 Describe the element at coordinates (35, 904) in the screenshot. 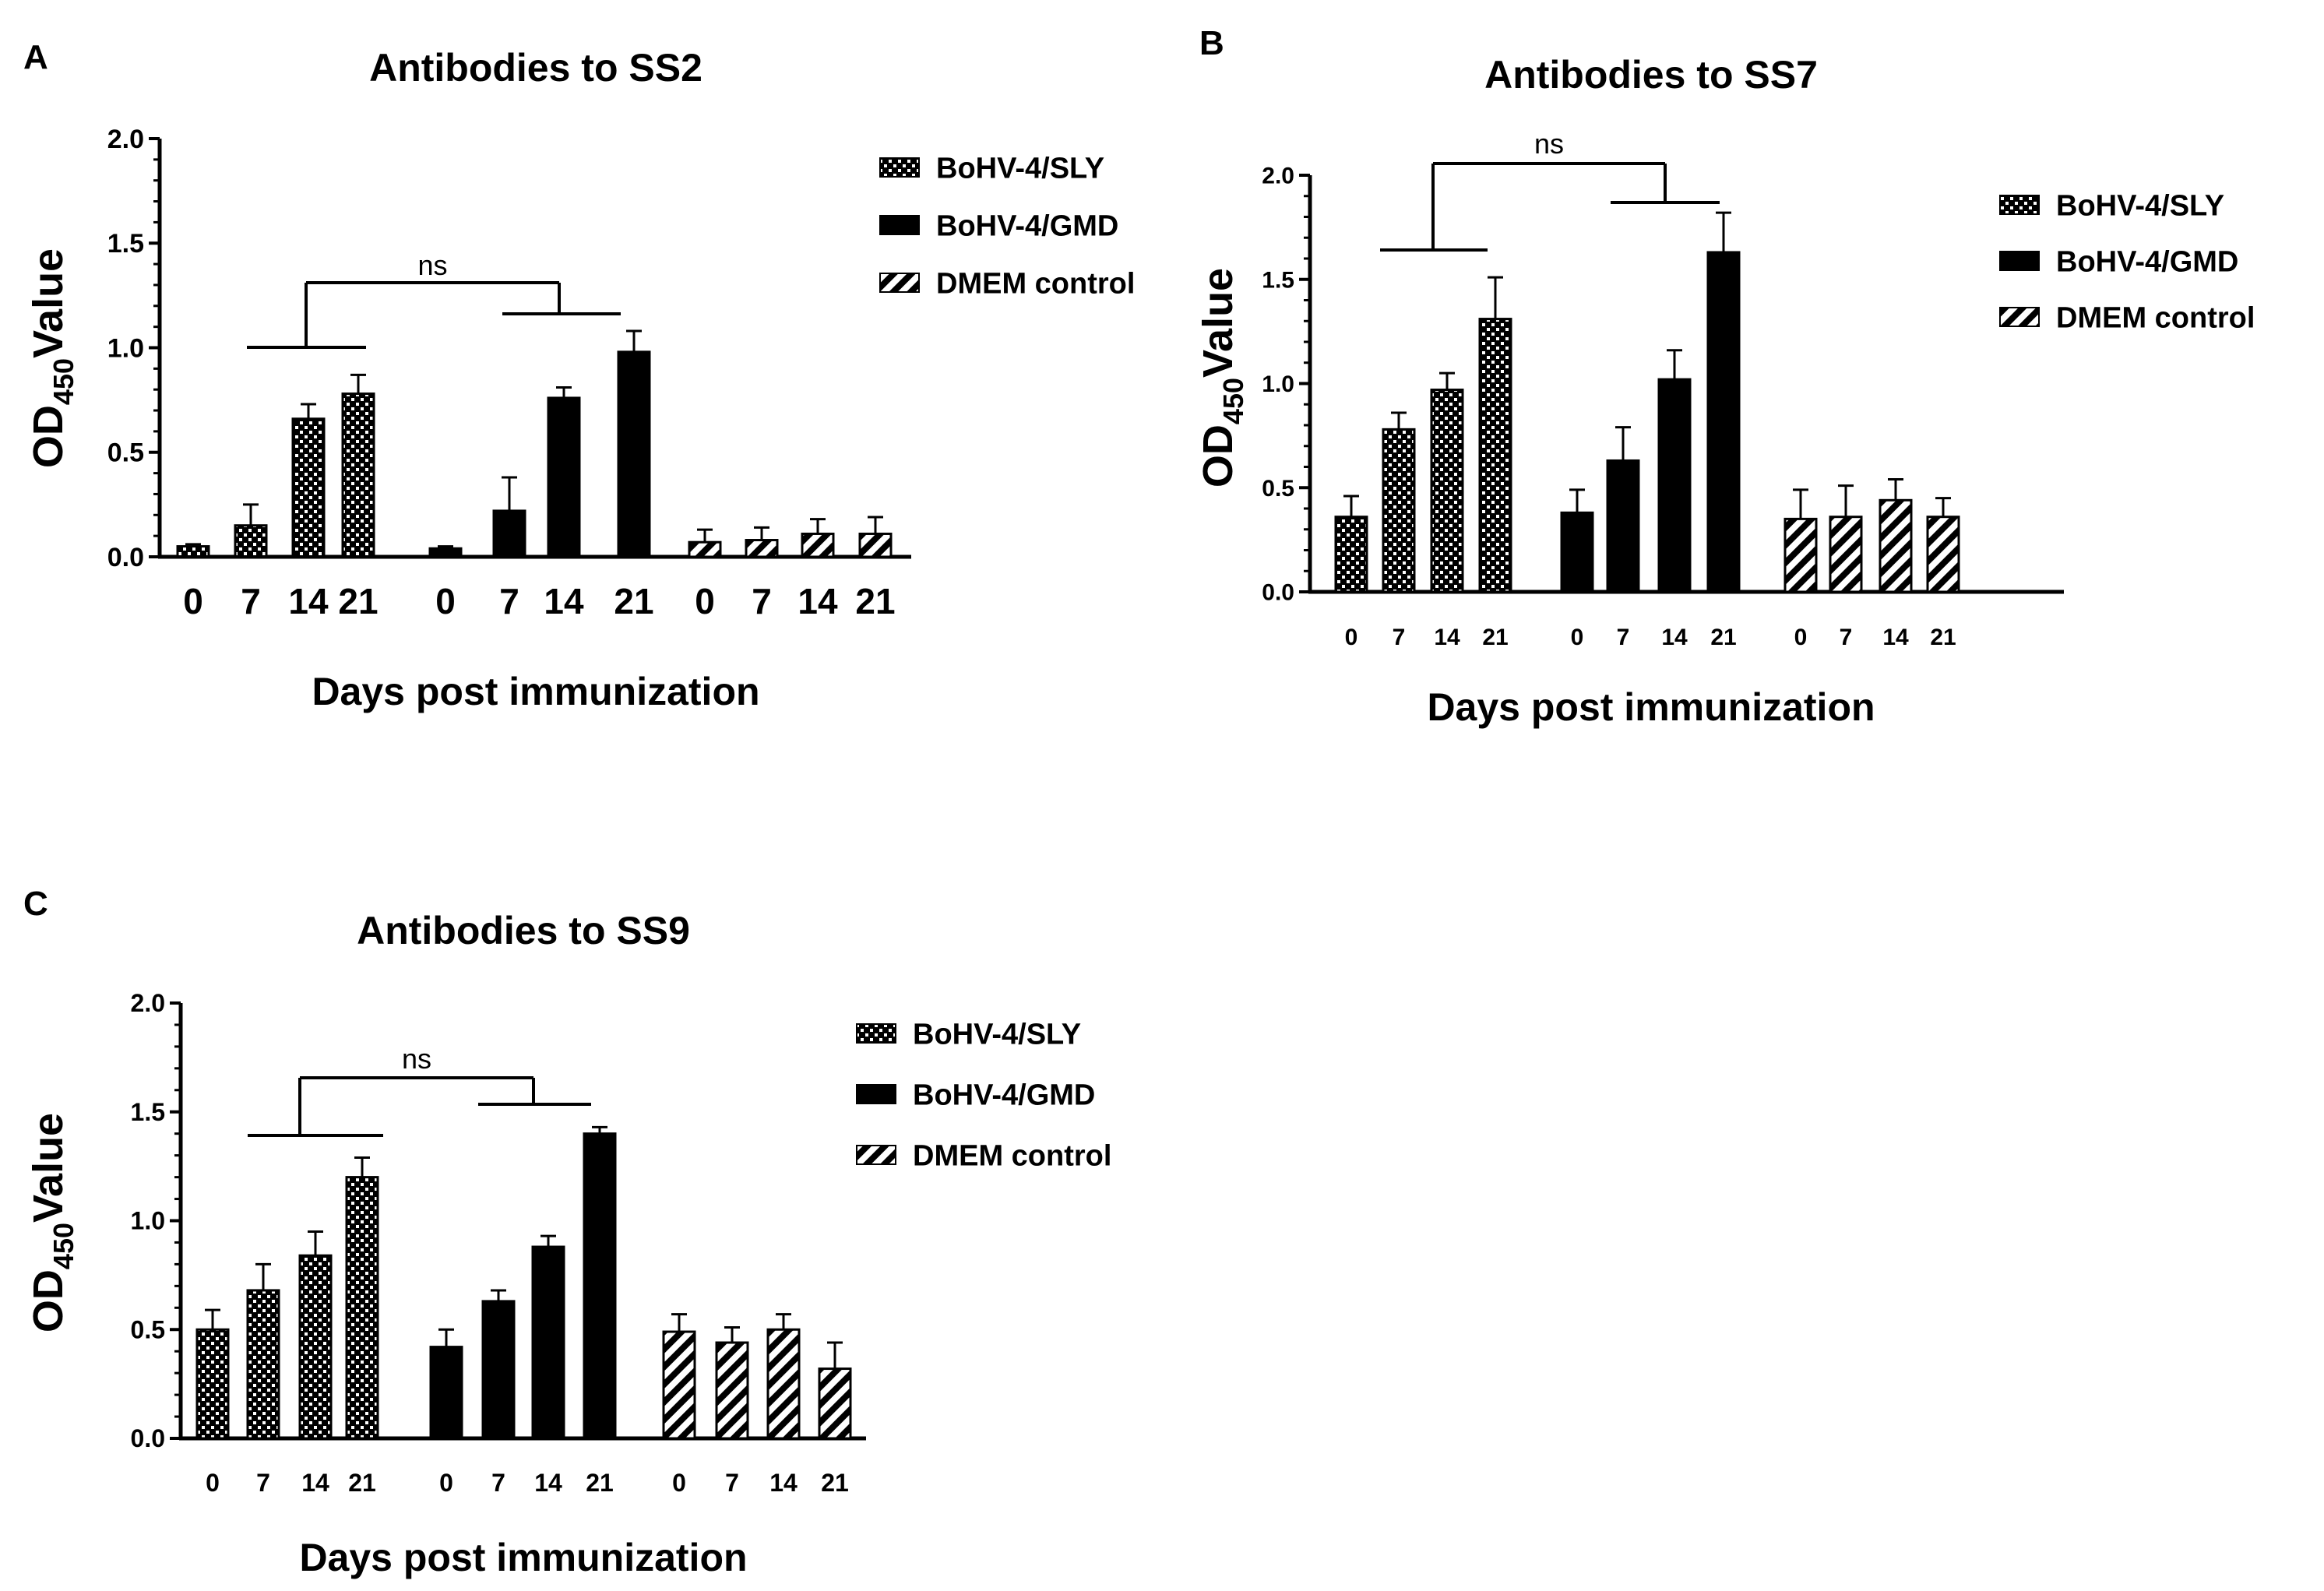

I see `panel-label: C` at that location.